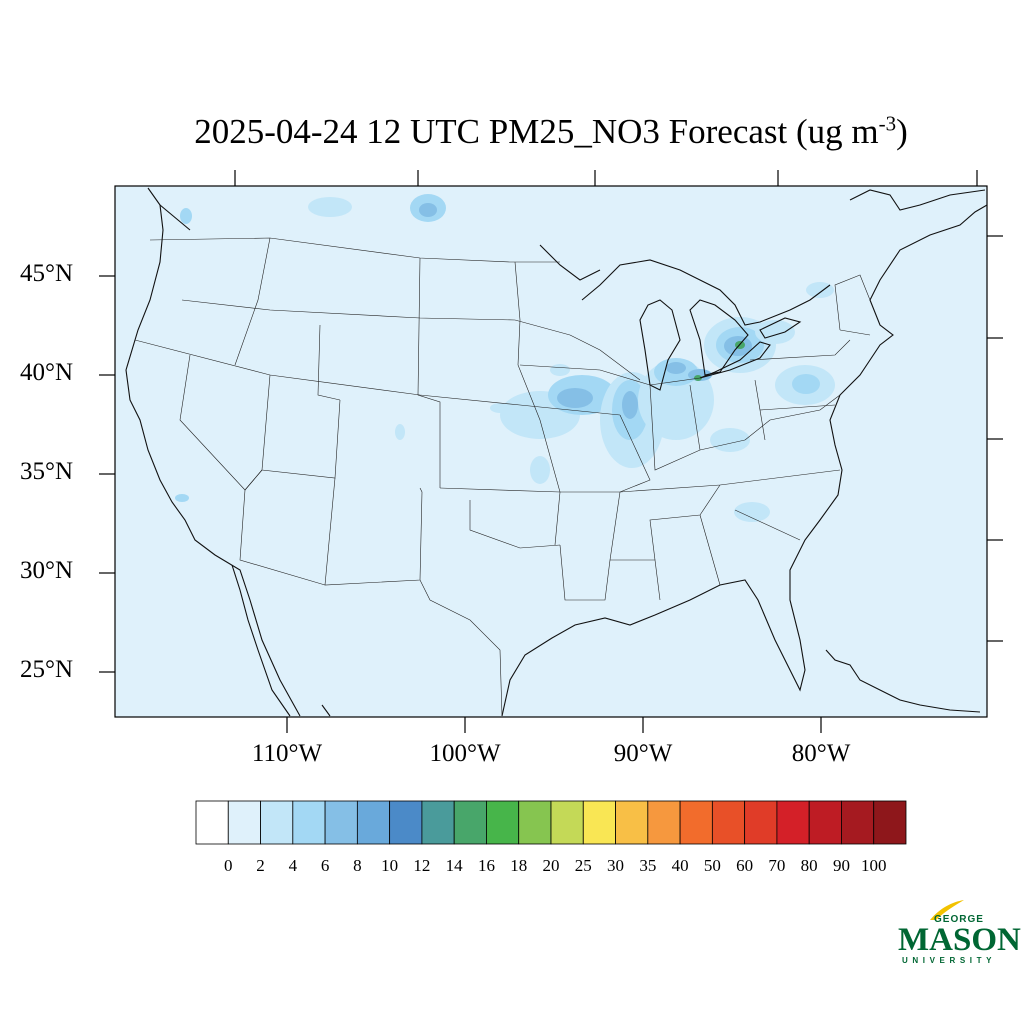  I want to click on lat-label-45: 45°N, so click(47, 273).